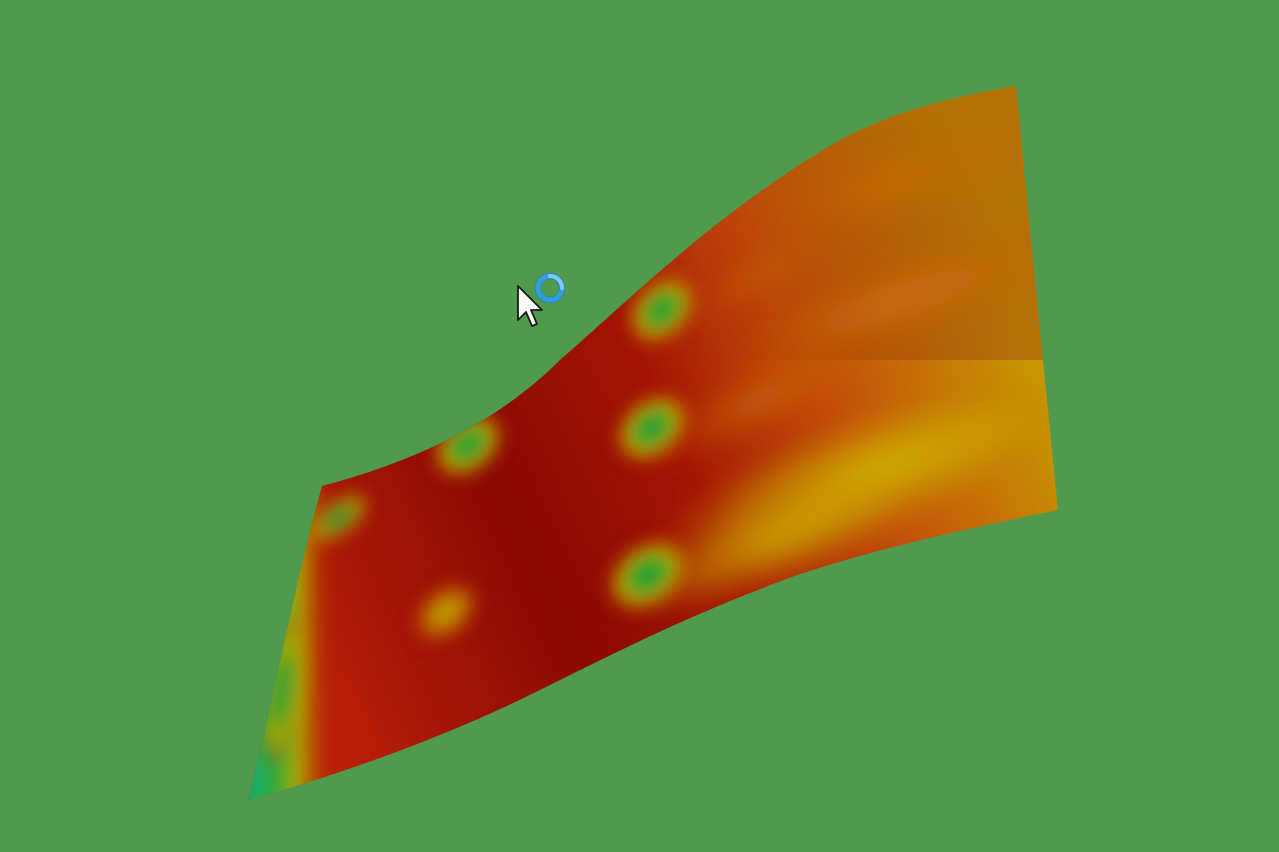 This screenshot has width=1279, height=852. I want to click on orange-band-upper-mid, so click(760, 275).